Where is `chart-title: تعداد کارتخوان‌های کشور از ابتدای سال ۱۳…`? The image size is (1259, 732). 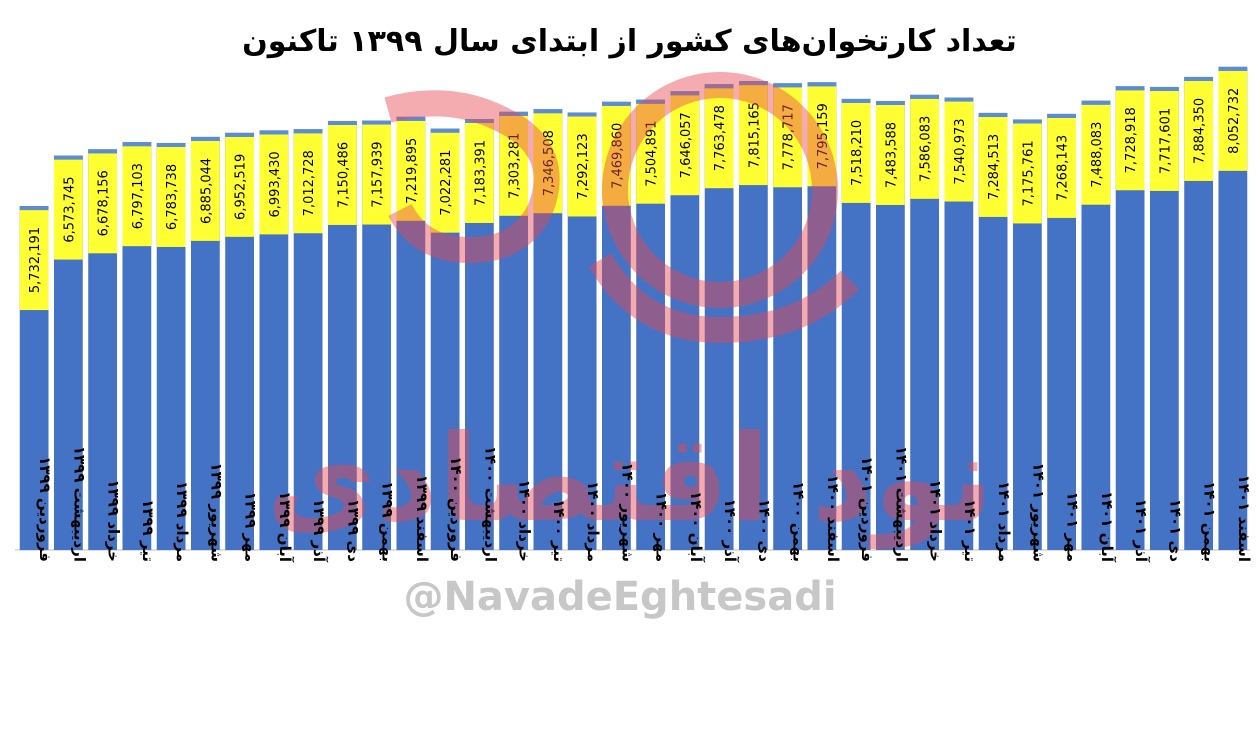
chart-title: تعداد کارتخوان‌های کشور از ابتدای سال ۱۳… is located at coordinates (629, 41).